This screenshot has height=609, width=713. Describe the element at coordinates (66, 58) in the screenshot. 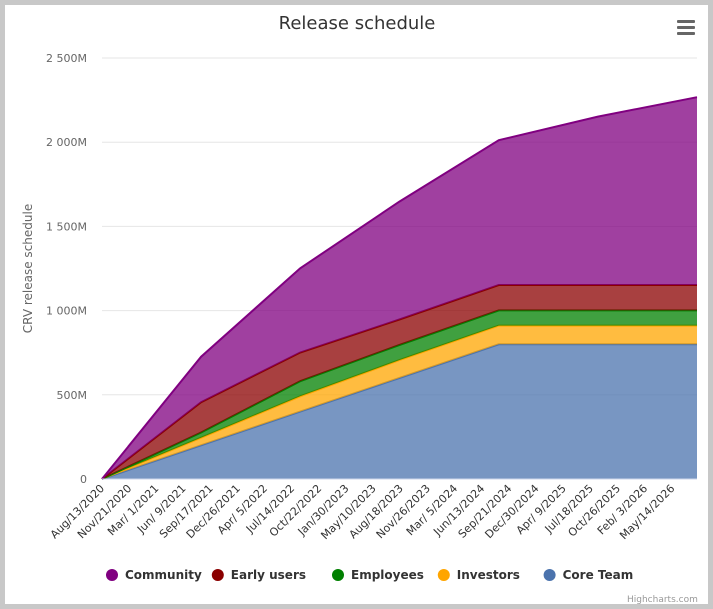

I see `y-tick-label: 2 500M` at that location.